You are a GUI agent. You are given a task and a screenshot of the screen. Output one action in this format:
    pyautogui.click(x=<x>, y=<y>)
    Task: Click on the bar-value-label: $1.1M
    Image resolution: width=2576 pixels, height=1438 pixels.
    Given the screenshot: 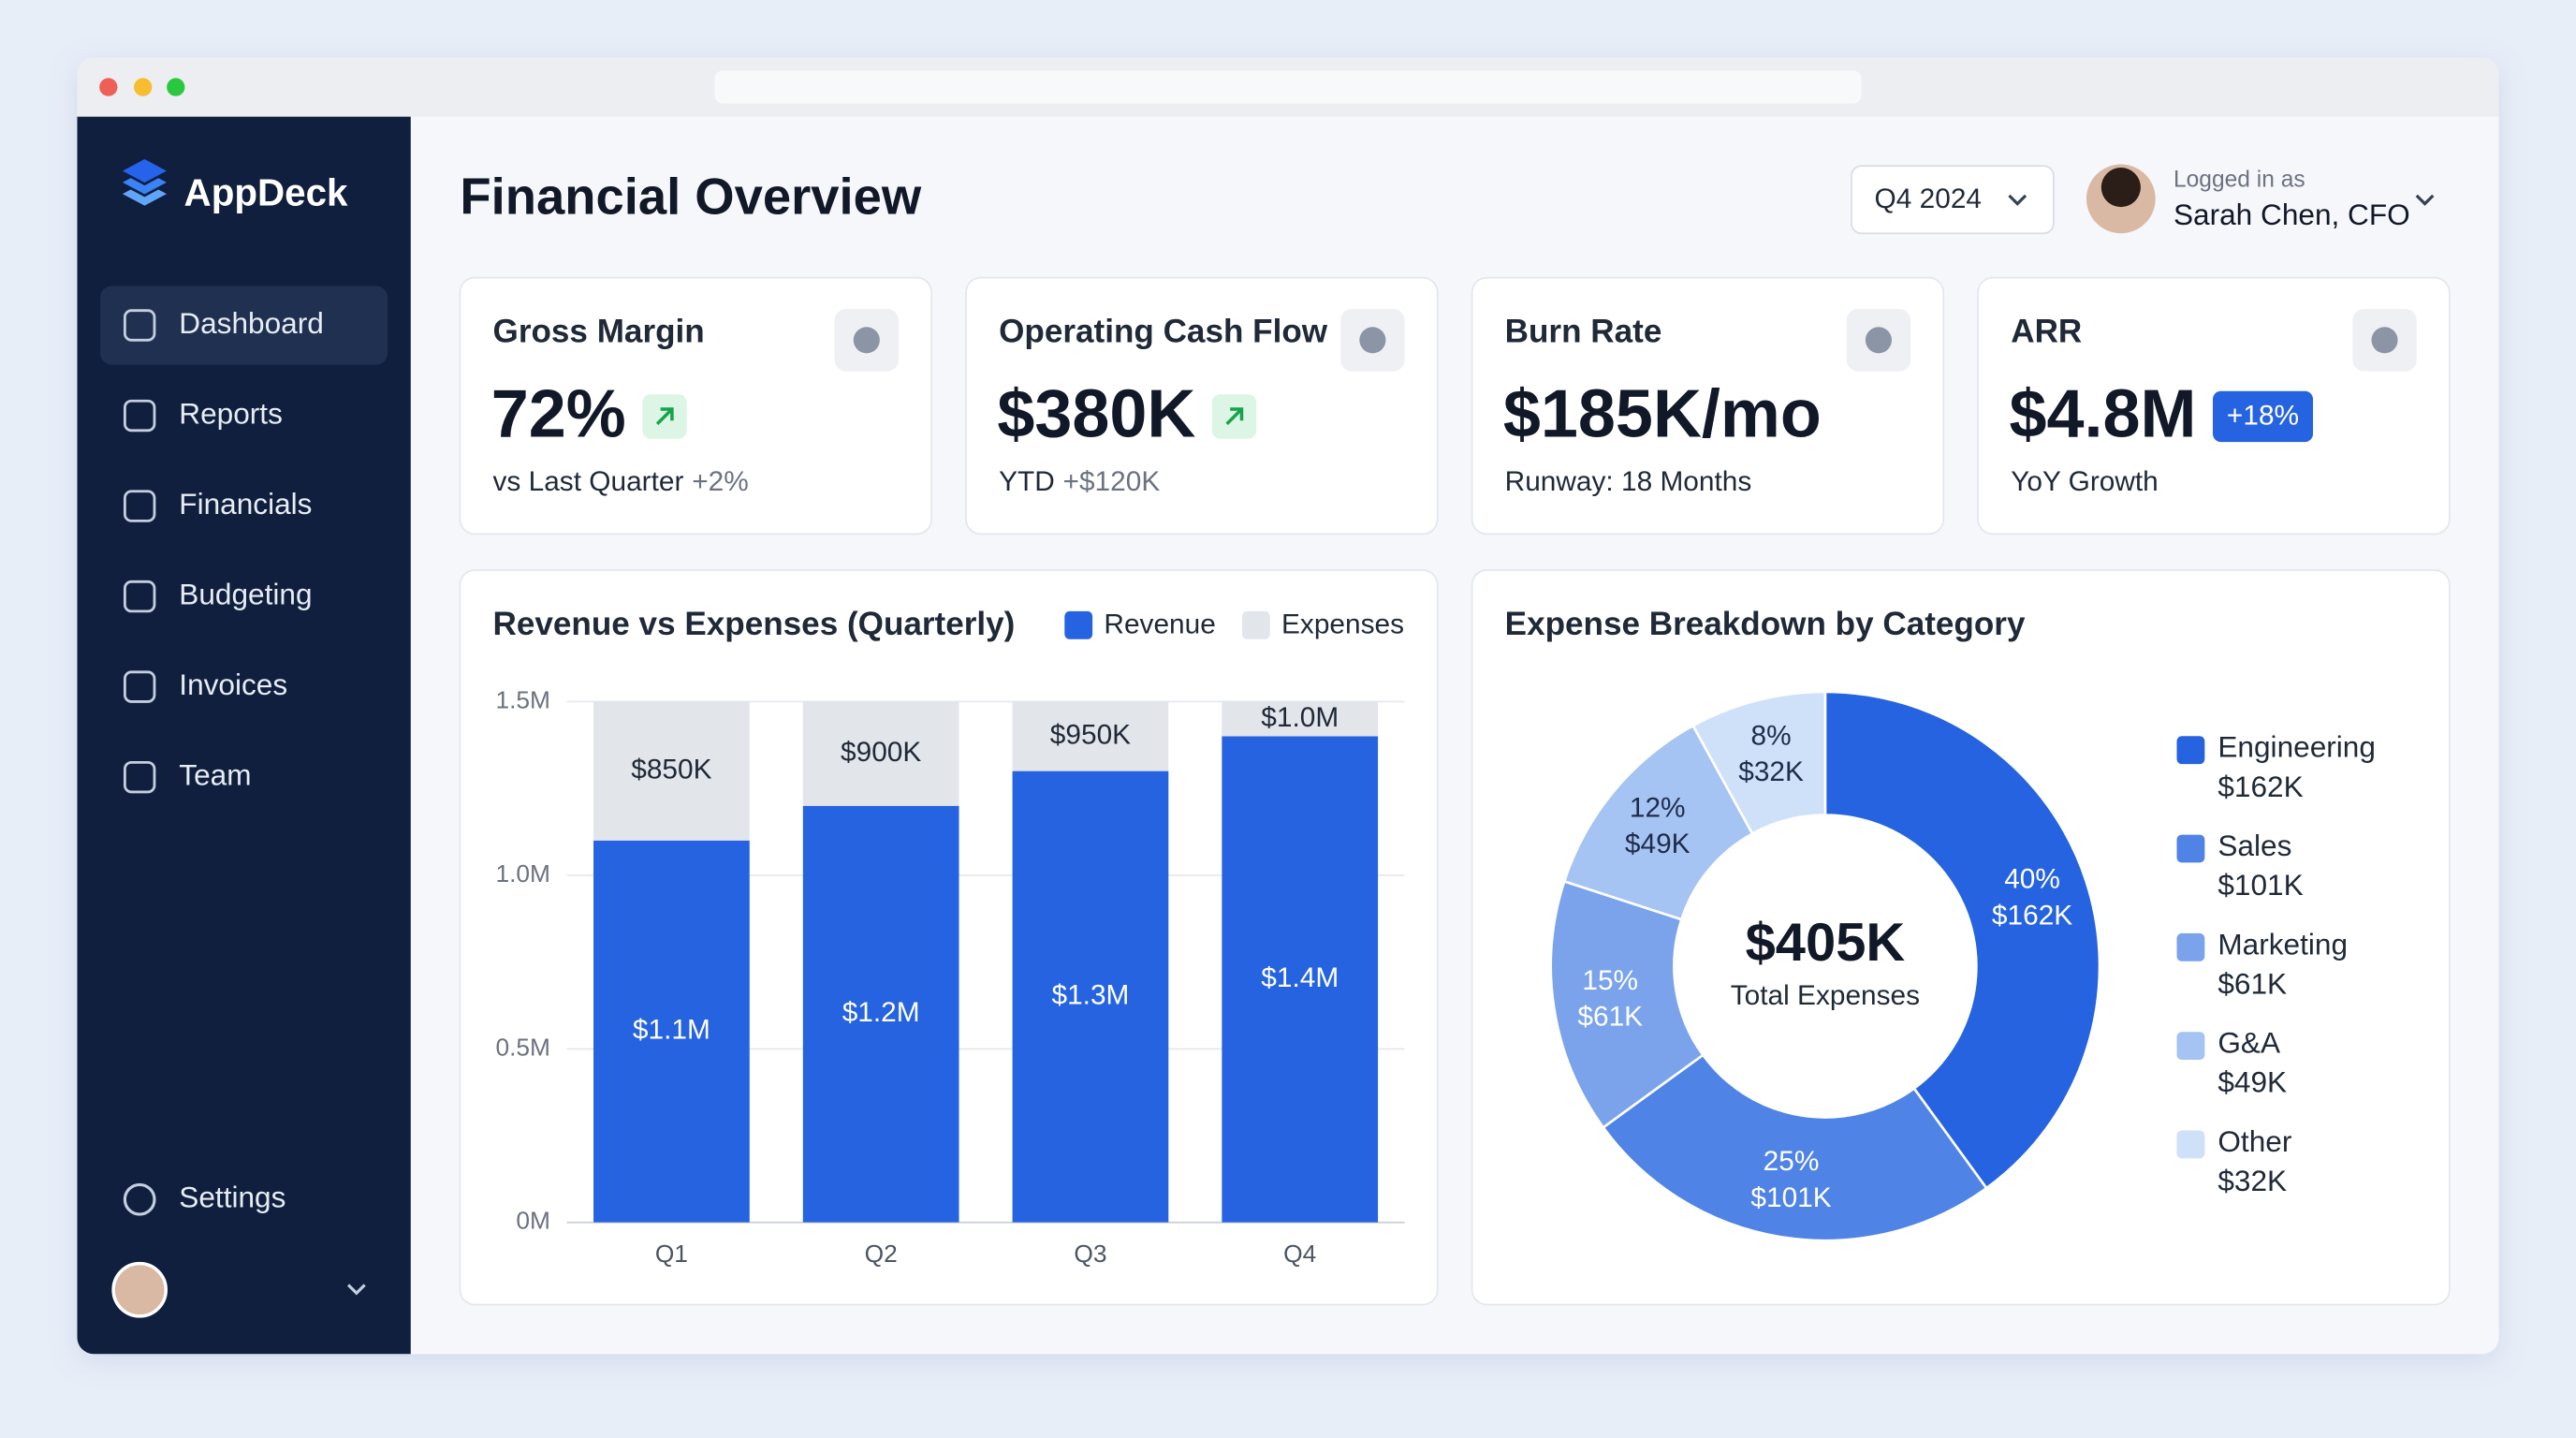 What is the action you would take?
    pyautogui.click(x=671, y=1030)
    